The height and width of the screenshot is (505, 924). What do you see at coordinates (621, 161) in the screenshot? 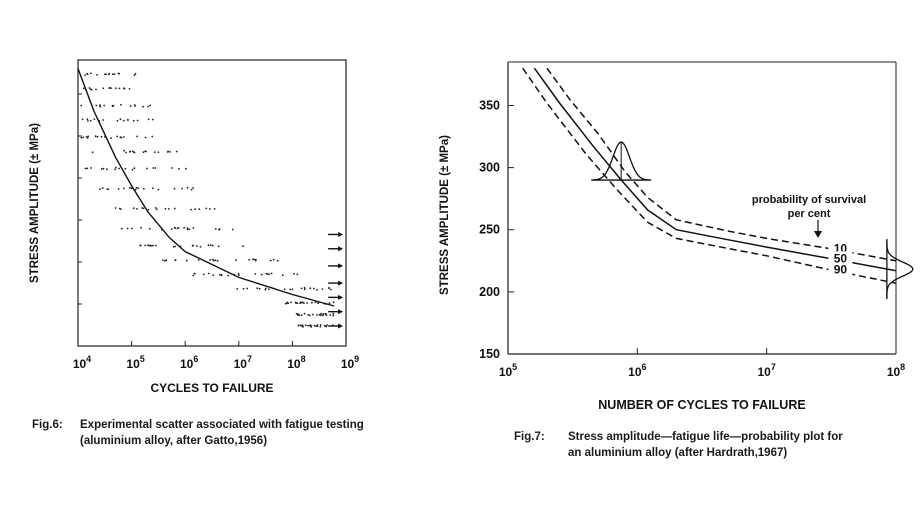
I see `fig7-life-distribution-curve` at bounding box center [621, 161].